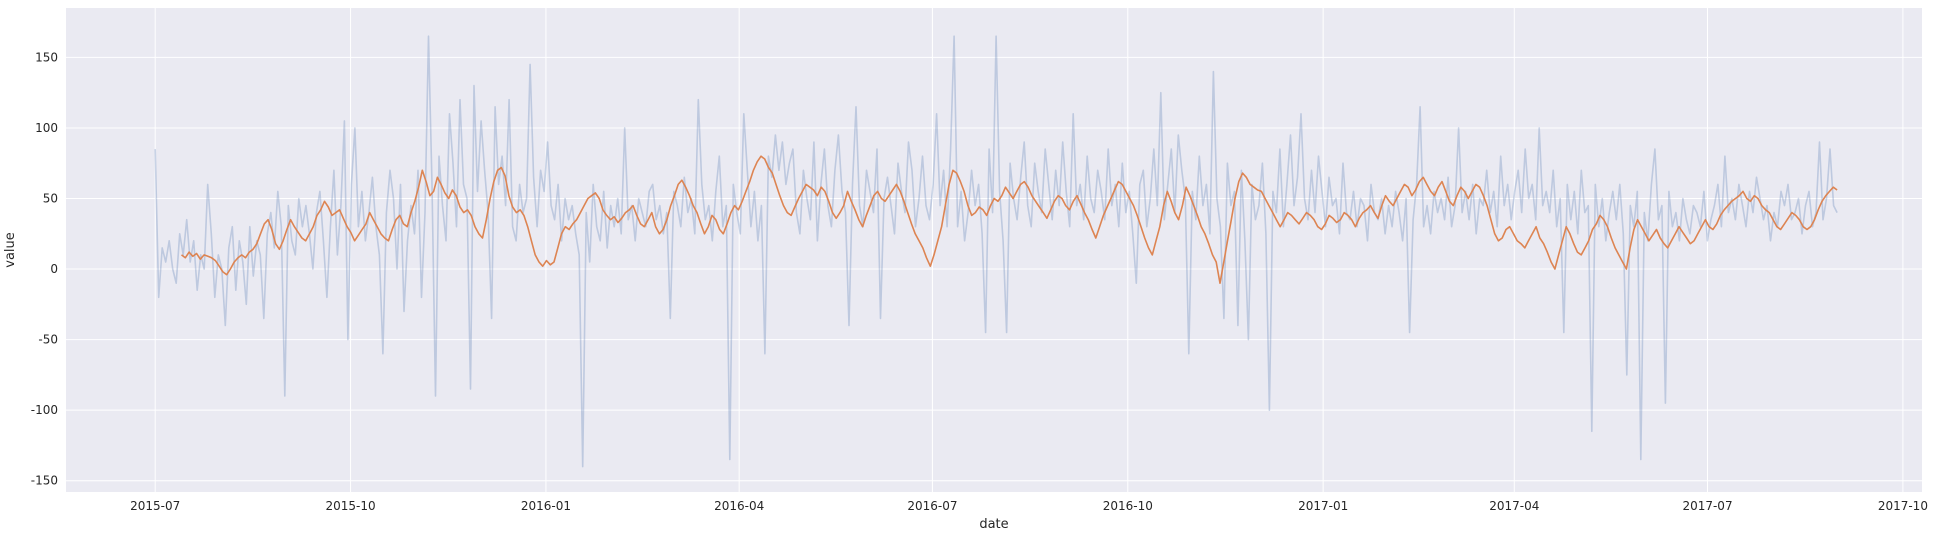 This screenshot has height=536, width=1934. Describe the element at coordinates (1707, 506) in the screenshot. I see `x-tick-label: 2017-07` at that location.